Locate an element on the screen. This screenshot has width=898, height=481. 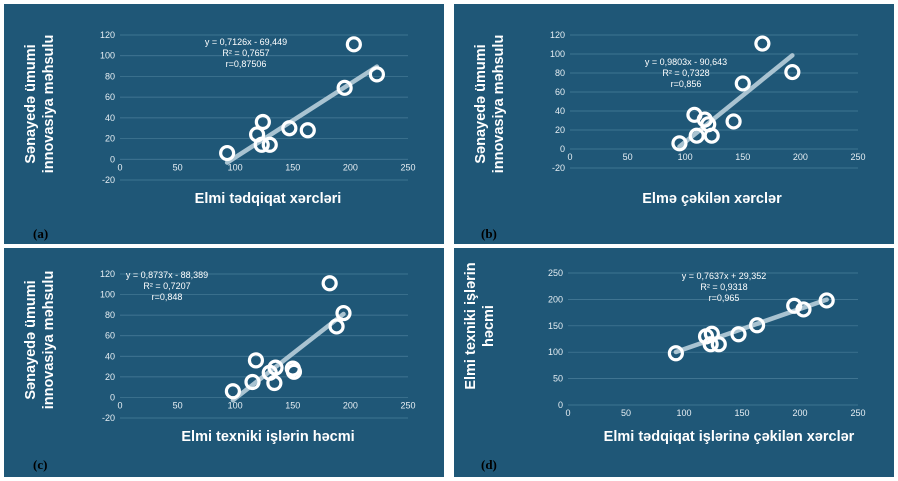
trendline-equation: R² = 0,7207 is located at coordinates (166, 286).